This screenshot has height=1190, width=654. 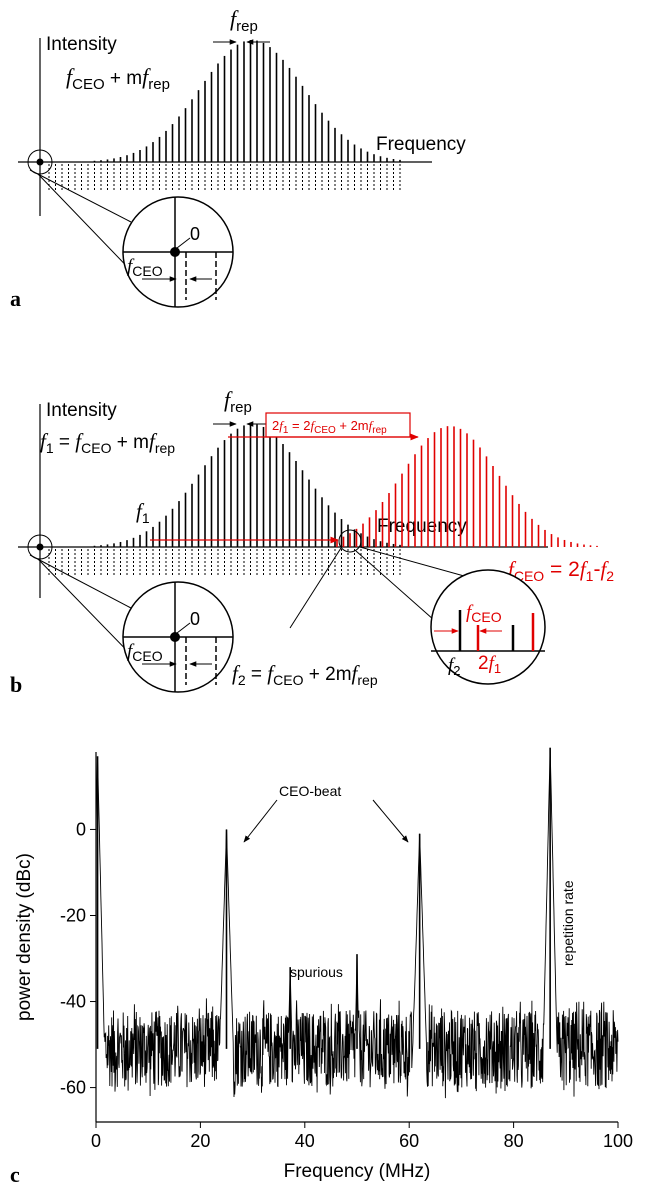 I want to click on panel-b-y-label: Intensity, so click(x=81, y=410).